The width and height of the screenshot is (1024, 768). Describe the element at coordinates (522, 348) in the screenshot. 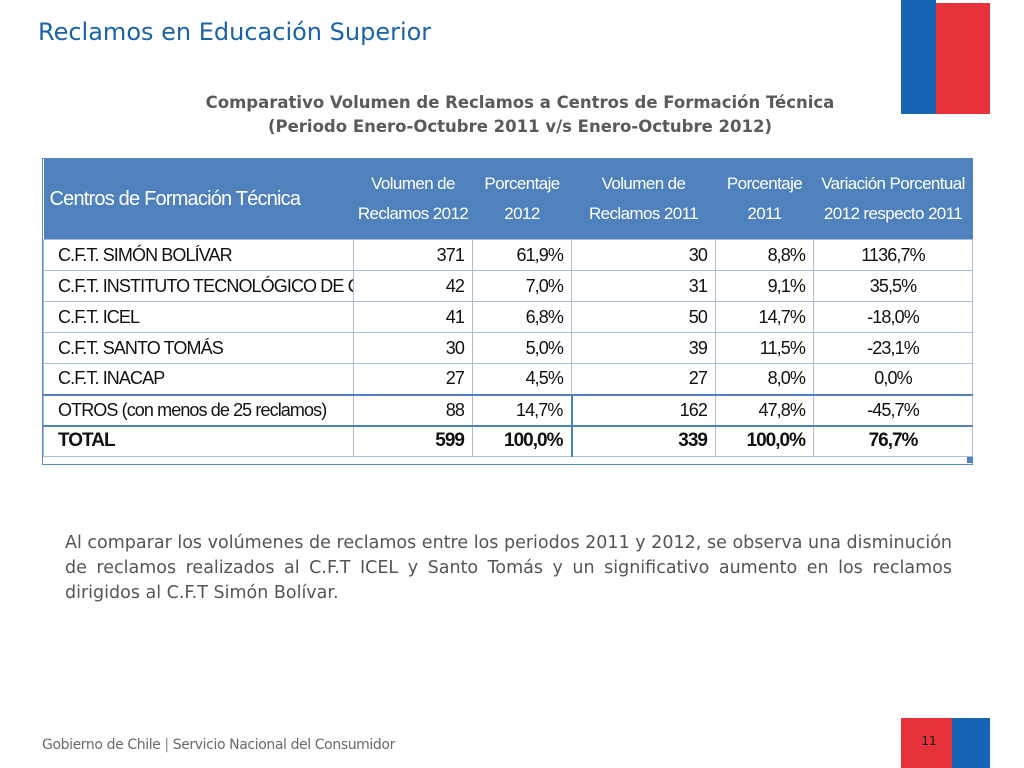

I see `cell-pct2012: 5,0%` at that location.